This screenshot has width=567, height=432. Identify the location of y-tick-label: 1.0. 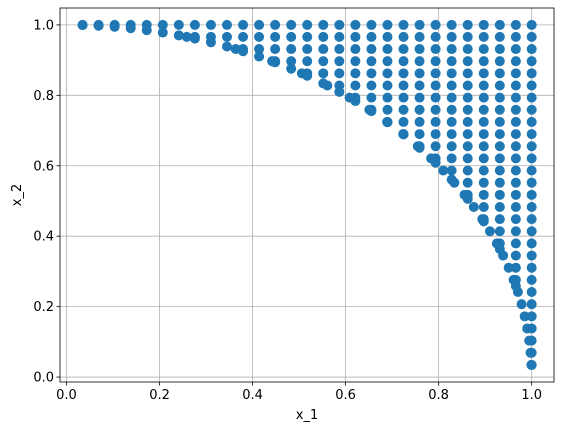
(43, 25).